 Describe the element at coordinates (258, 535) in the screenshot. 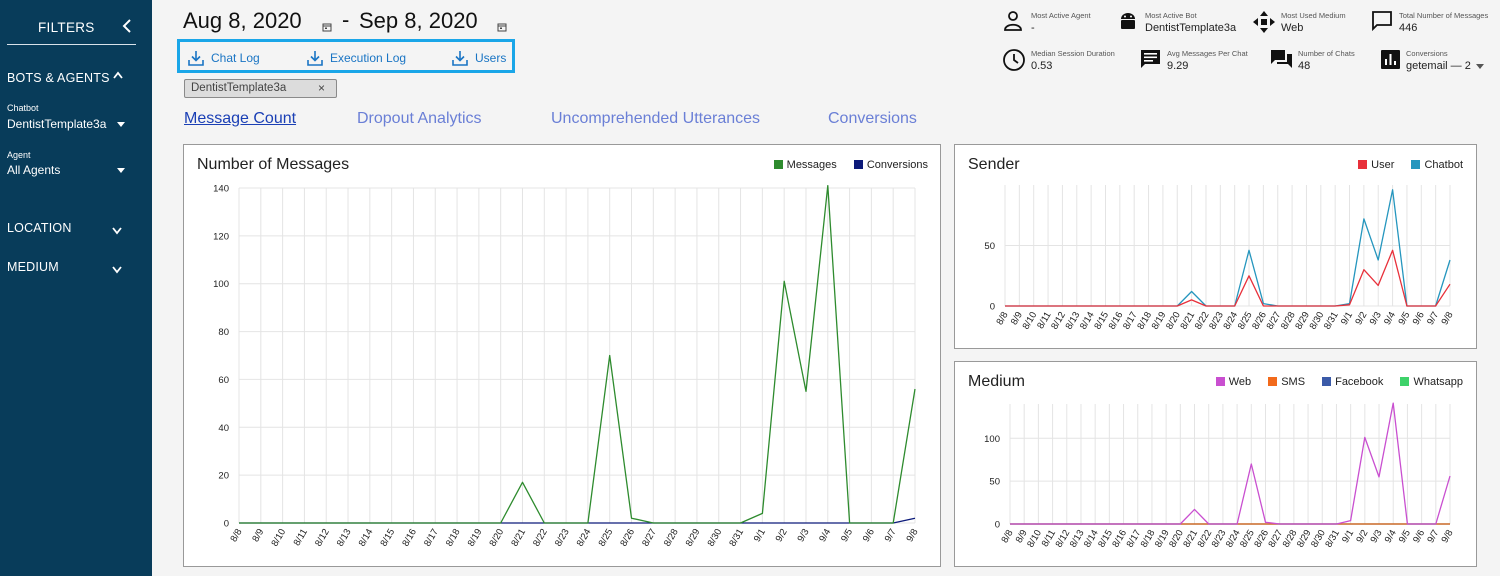

I see `x-tick-label: 8/9` at that location.